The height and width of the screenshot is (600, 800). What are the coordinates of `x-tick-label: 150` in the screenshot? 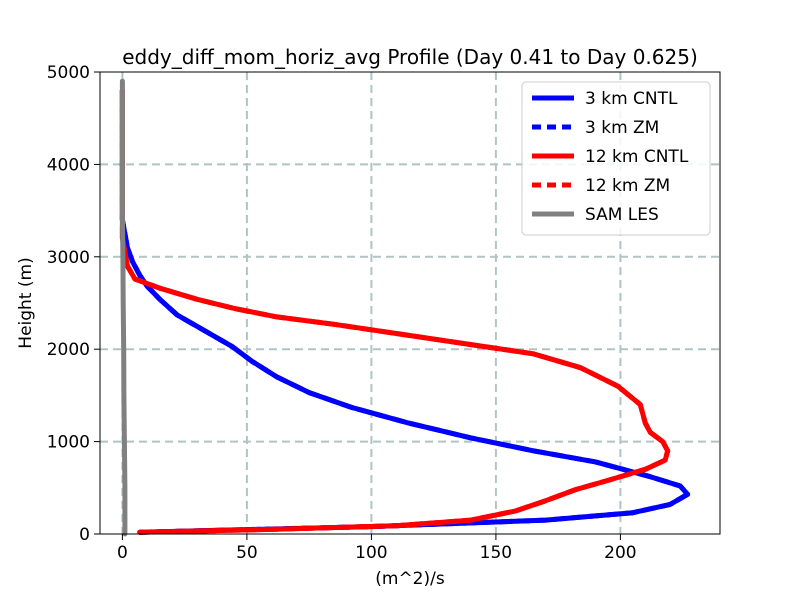 It's located at (496, 553).